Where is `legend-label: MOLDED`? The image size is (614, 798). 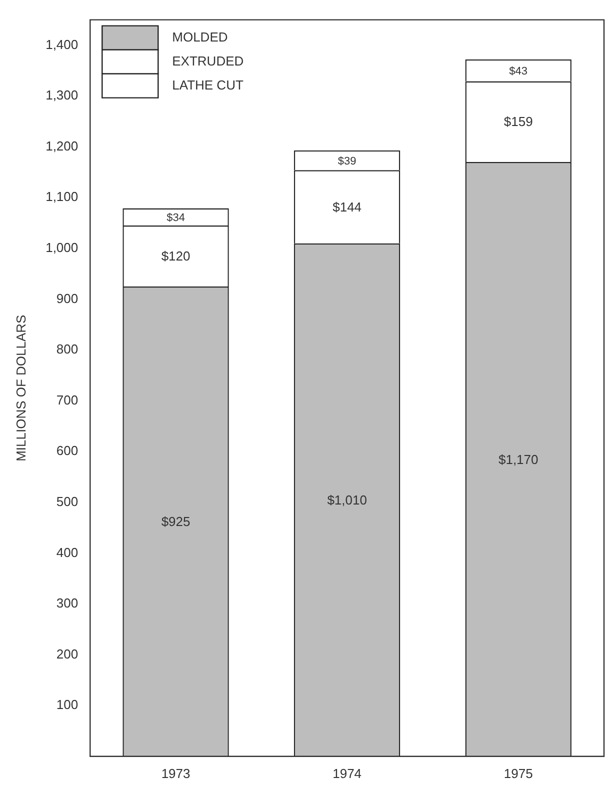
legend-label: MOLDED is located at coordinates (200, 36).